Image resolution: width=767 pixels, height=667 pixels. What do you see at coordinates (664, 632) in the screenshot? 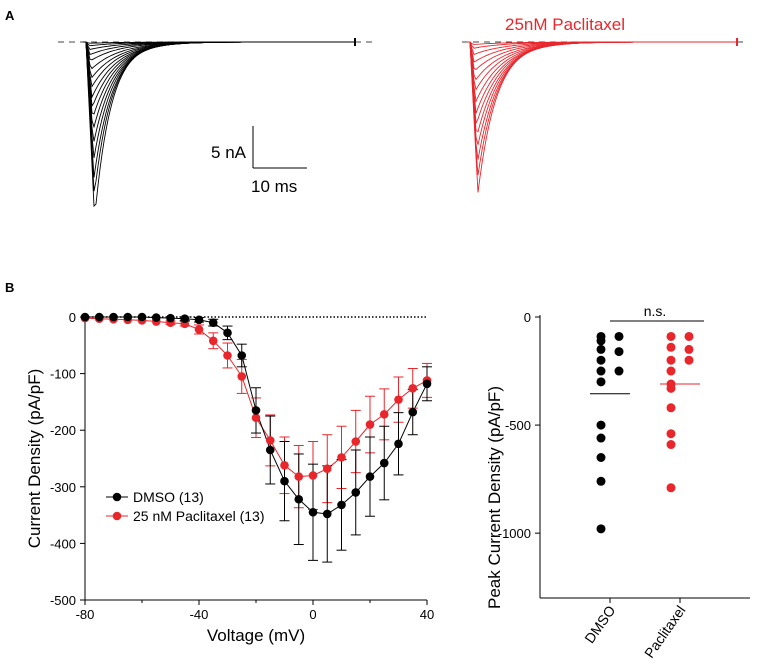
I see `peak-category-label: Paclitaxel` at bounding box center [664, 632].